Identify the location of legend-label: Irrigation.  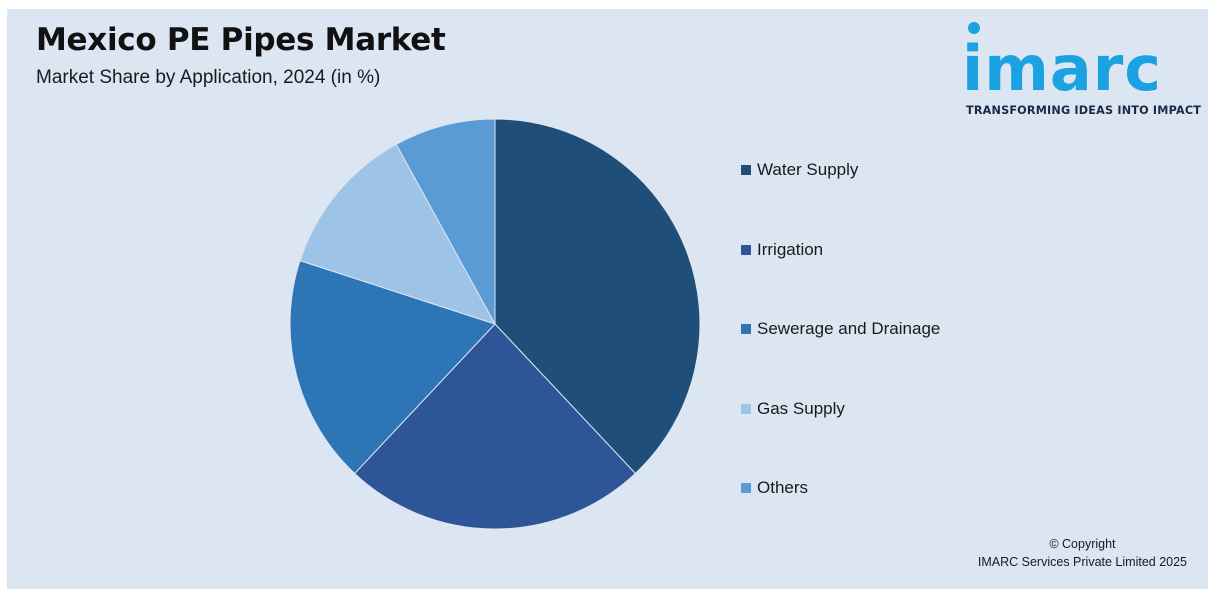
(790, 249).